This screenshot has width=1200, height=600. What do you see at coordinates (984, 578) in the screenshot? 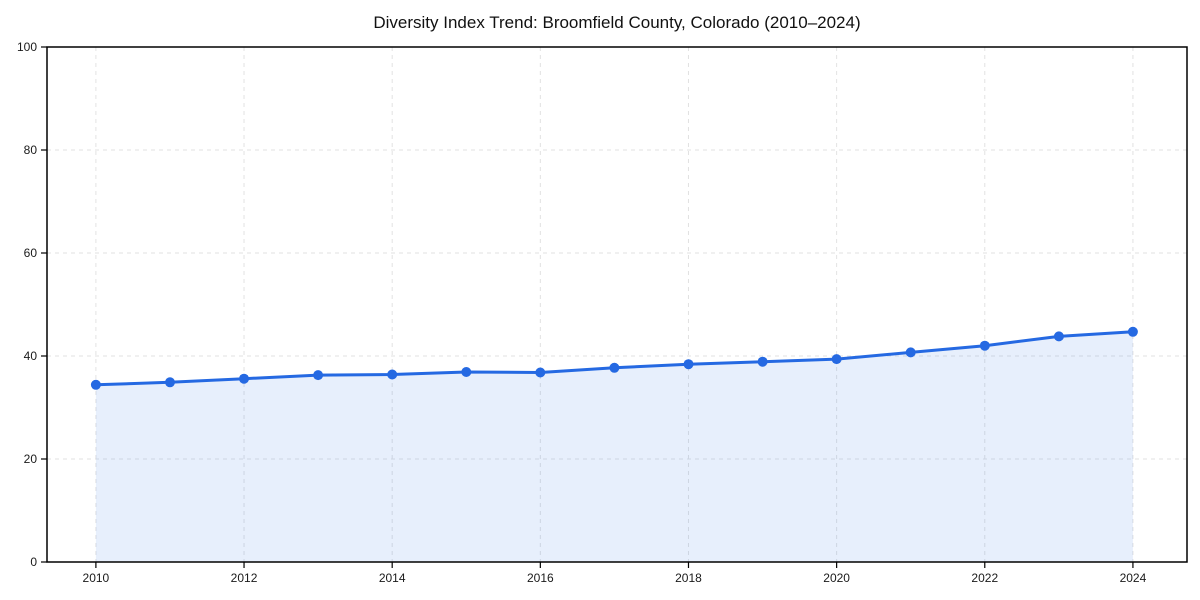
I see `x-tick-label-2022: 2022` at bounding box center [984, 578].